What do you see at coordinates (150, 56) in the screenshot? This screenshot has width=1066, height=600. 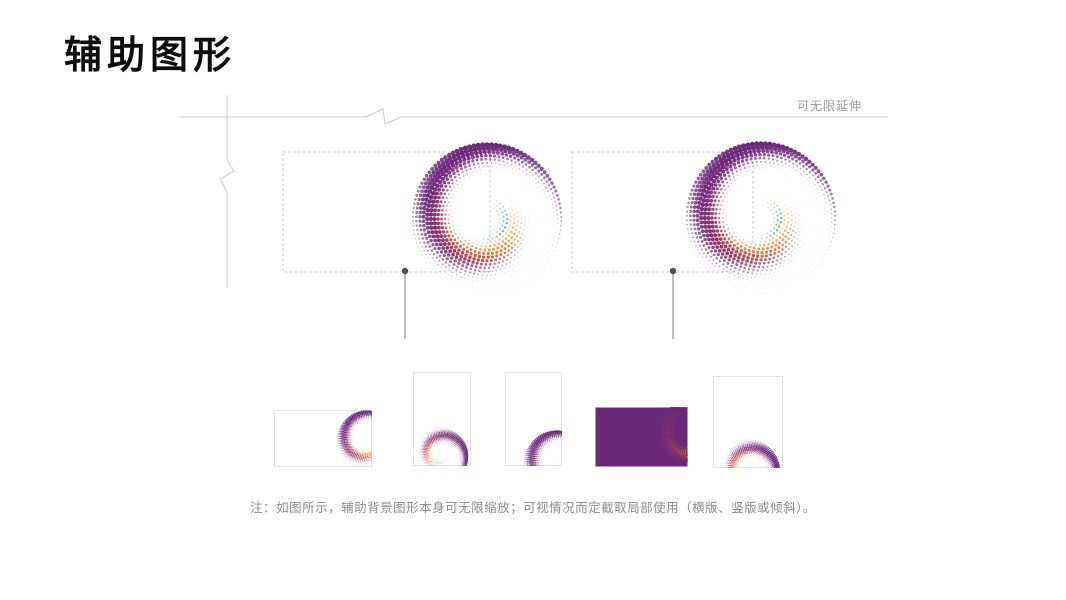 I see `page-title: 辅助图形` at bounding box center [150, 56].